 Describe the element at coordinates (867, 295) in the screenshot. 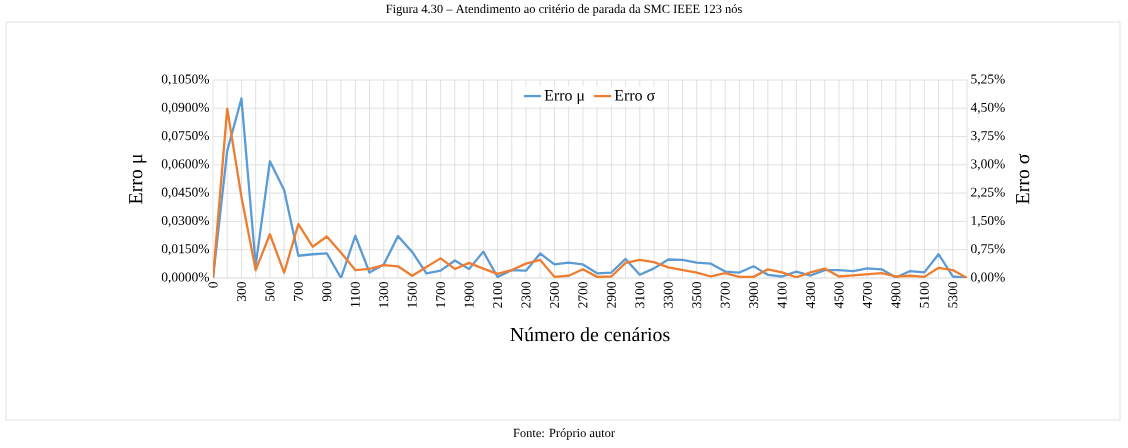

I see `x-tick-label: 4700` at that location.